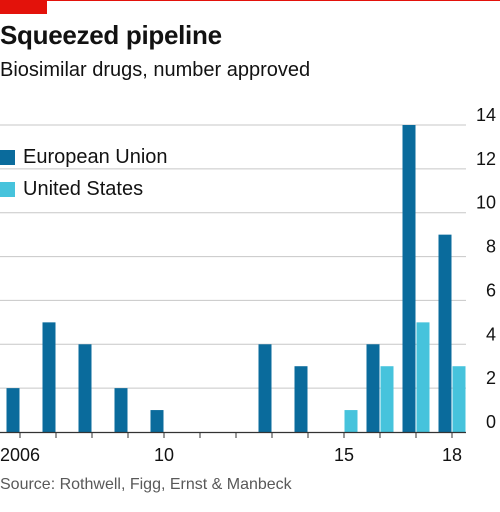 The height and width of the screenshot is (512, 500). What do you see at coordinates (7, 157) in the screenshot?
I see `legend-swatch-eu` at bounding box center [7, 157].